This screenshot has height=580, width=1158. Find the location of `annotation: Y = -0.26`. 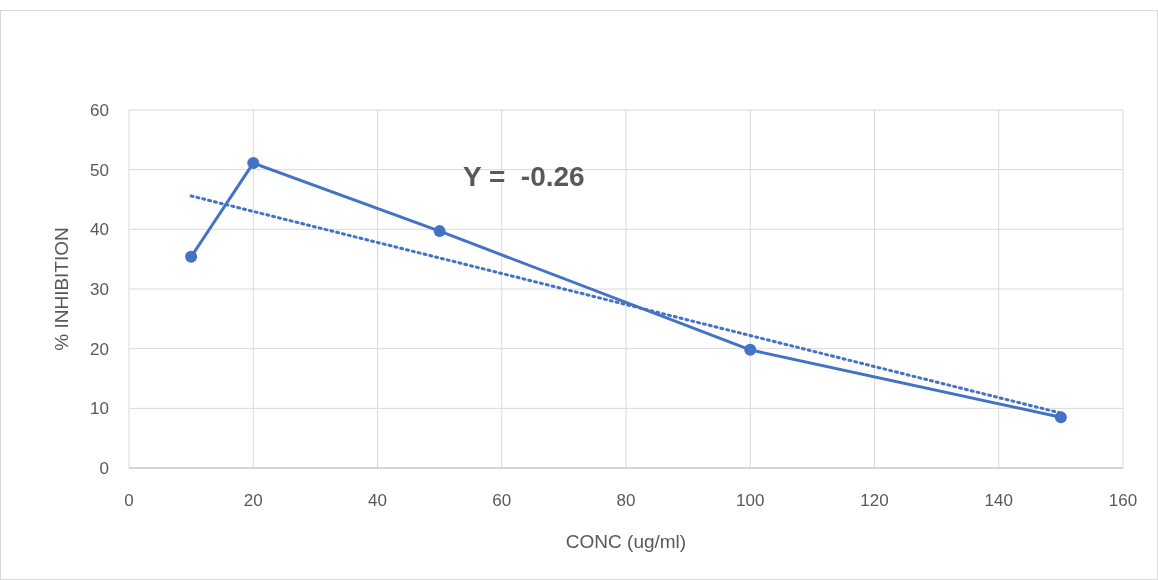

annotation: Y = -0.26 is located at coordinates (524, 176).